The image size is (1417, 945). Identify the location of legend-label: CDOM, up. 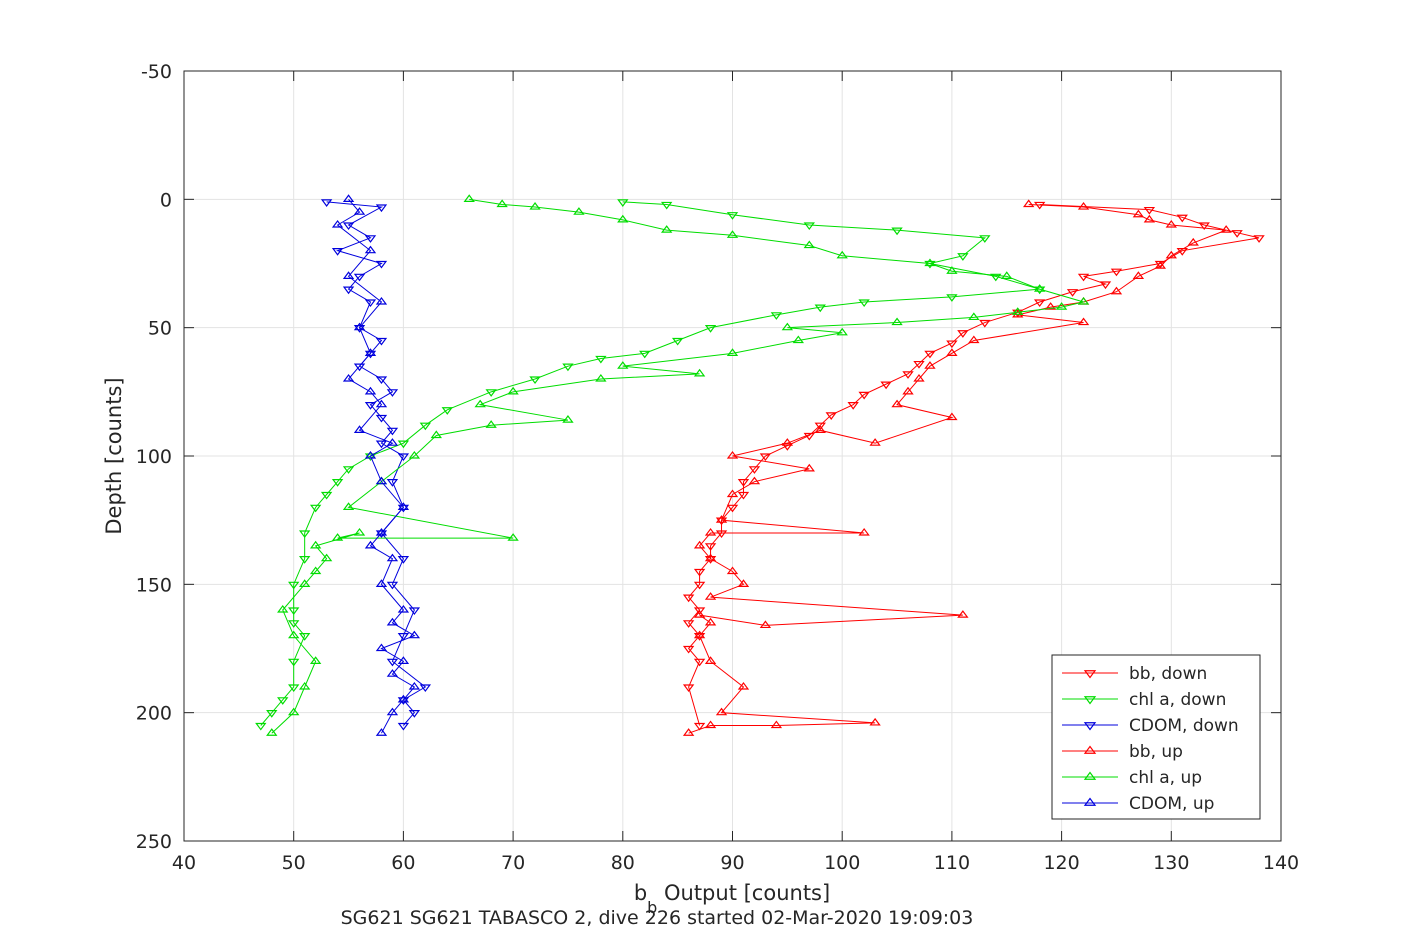
(1171, 804).